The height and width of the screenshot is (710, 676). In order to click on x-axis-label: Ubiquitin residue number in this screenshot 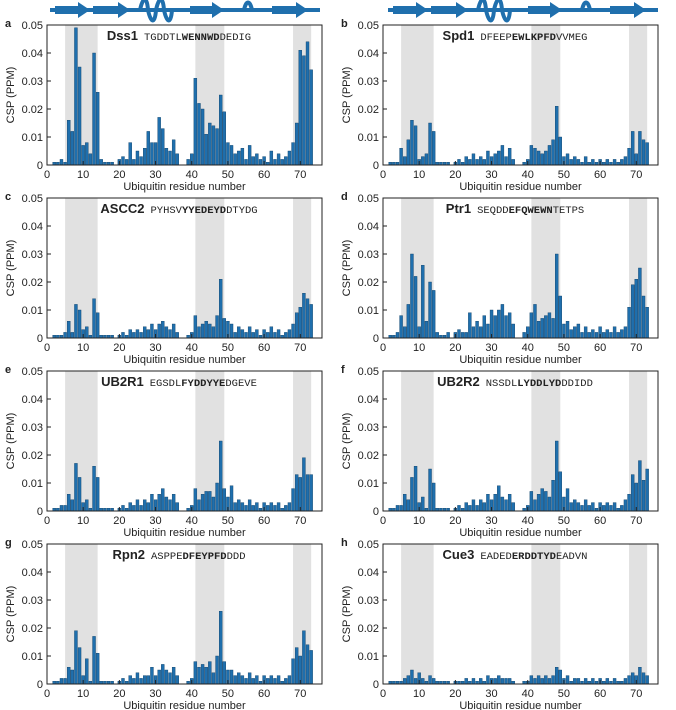, I will do `click(520, 187)`.